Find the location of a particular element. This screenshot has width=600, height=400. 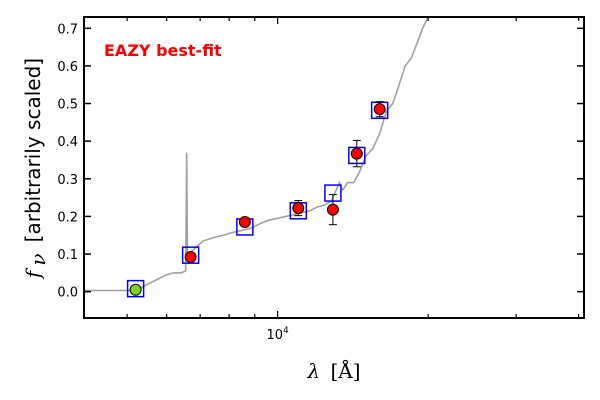

x-tick-label-base: 10 is located at coordinates (274, 335).